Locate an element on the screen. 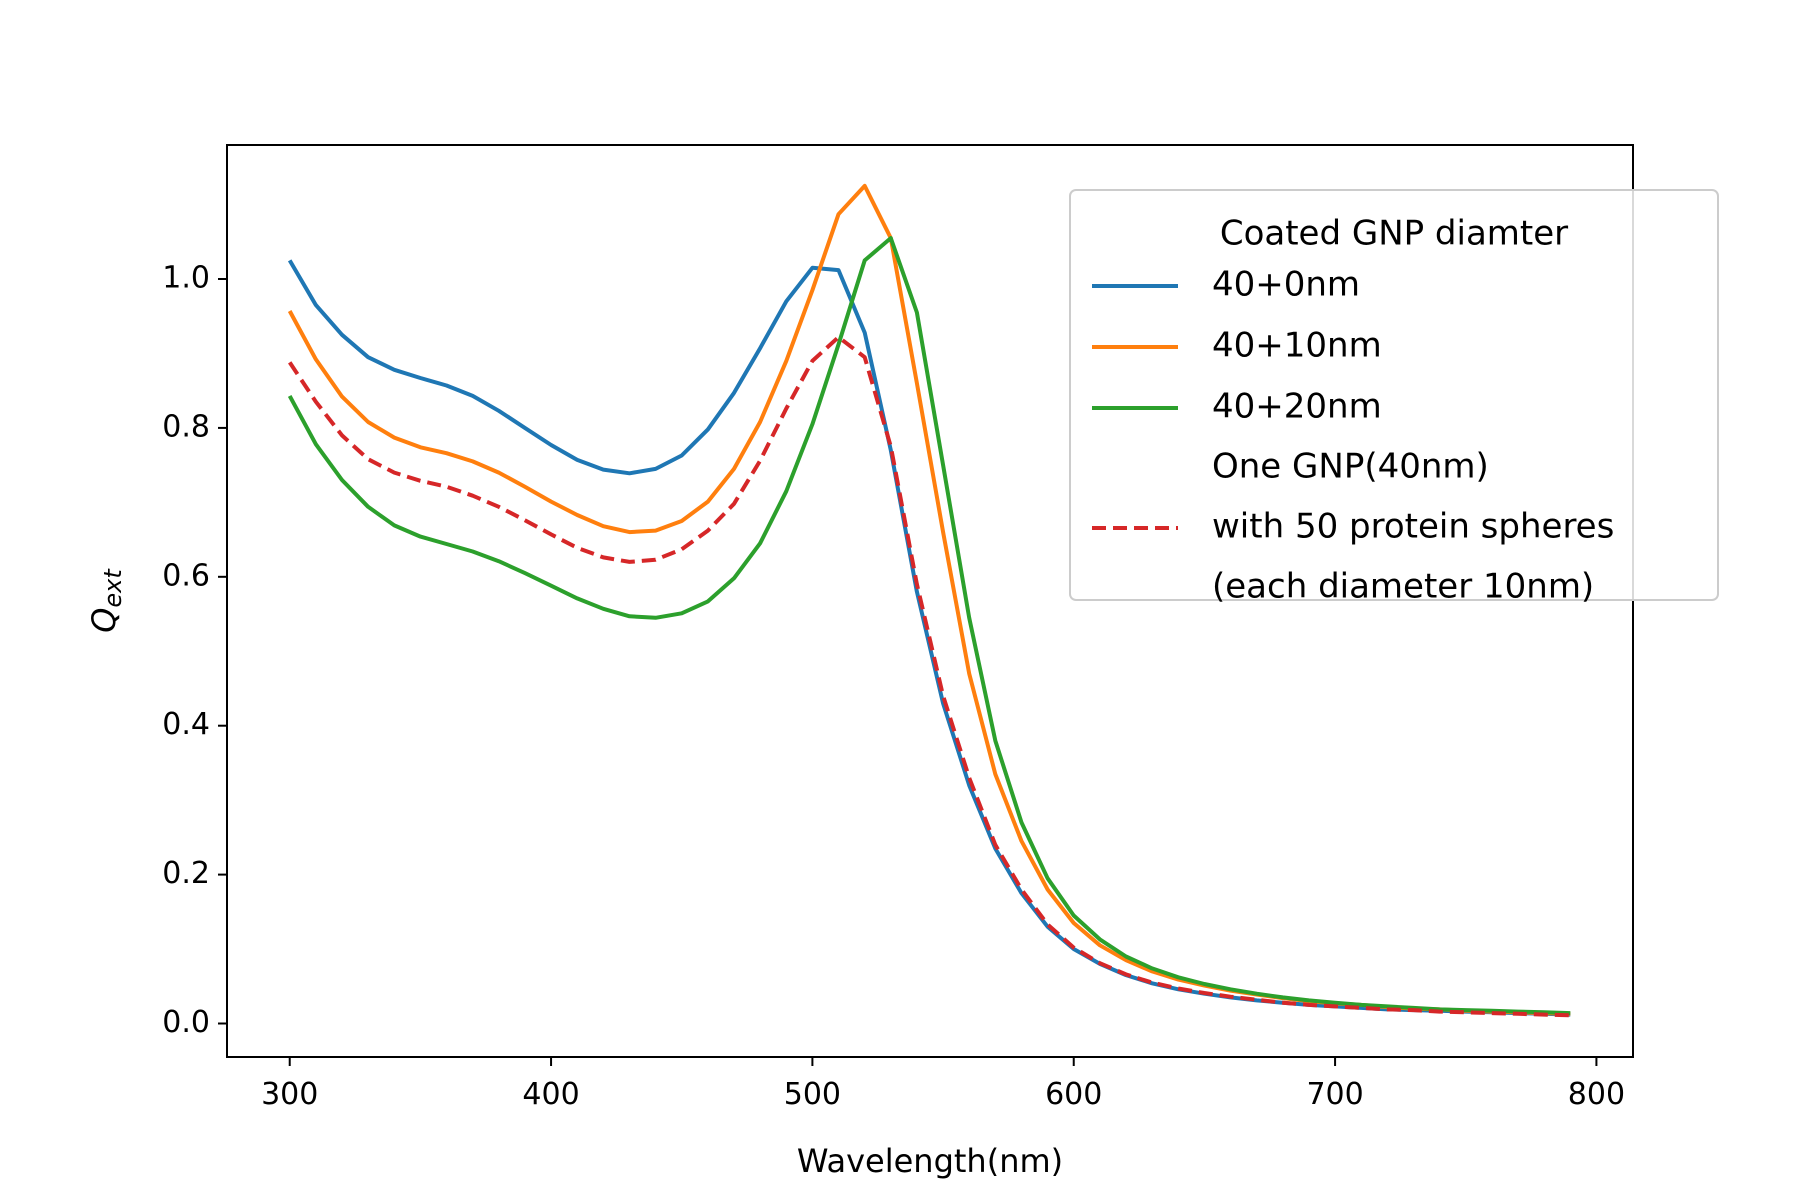 This screenshot has height=1200, width=1800. y-tick-label: 0.0 is located at coordinates (186, 1022).